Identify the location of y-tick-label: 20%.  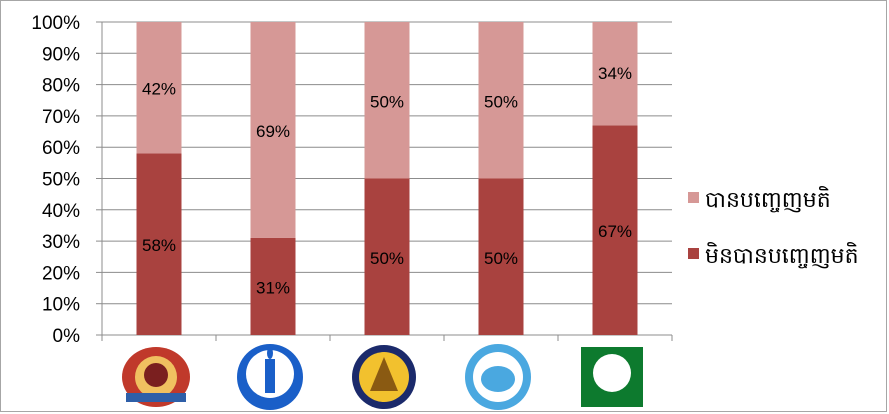
(61, 273).